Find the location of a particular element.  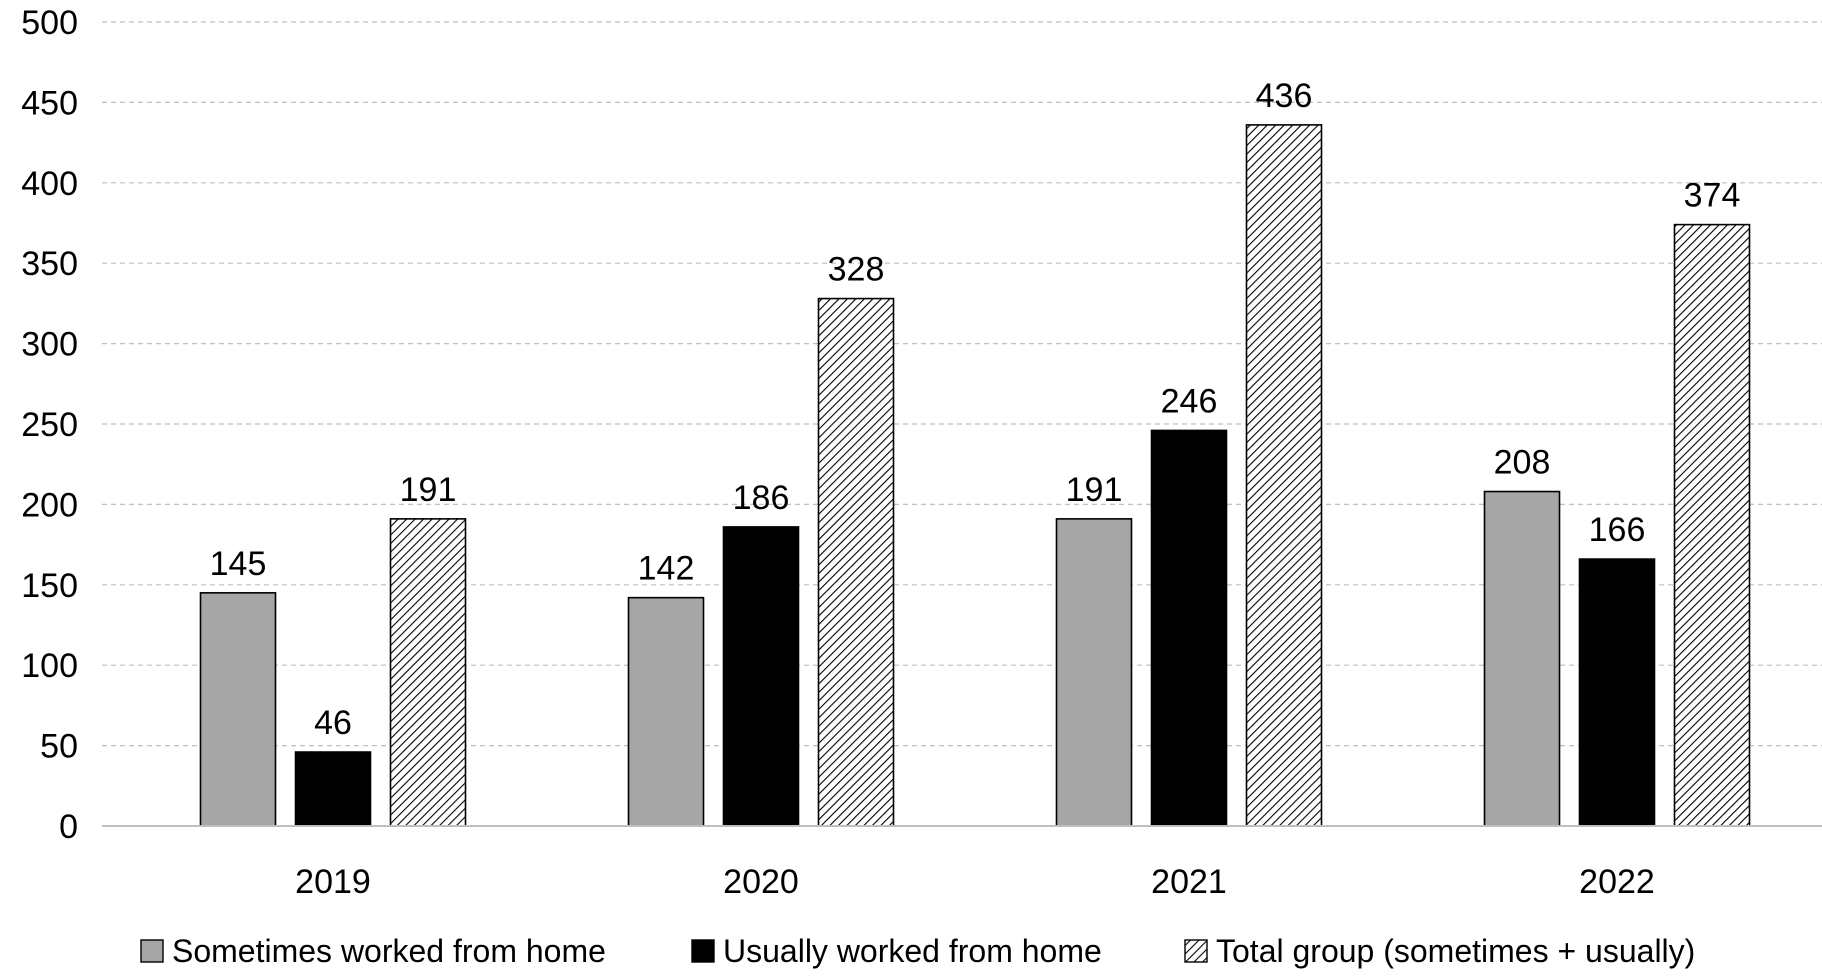

y-tick-label: 100 is located at coordinates (49, 666).